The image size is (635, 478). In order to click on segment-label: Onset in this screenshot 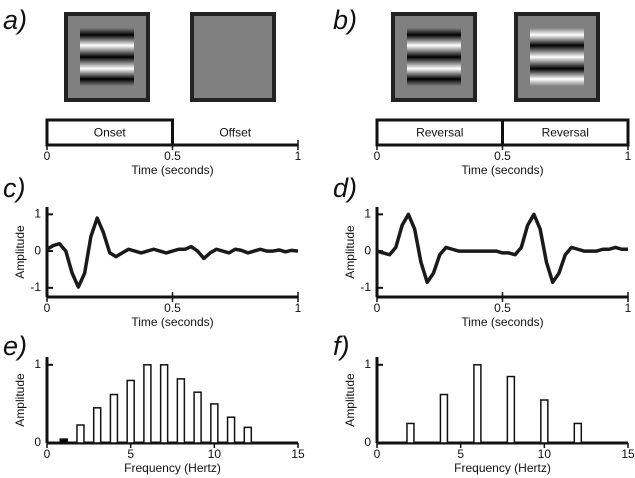, I will do `click(110, 133)`.